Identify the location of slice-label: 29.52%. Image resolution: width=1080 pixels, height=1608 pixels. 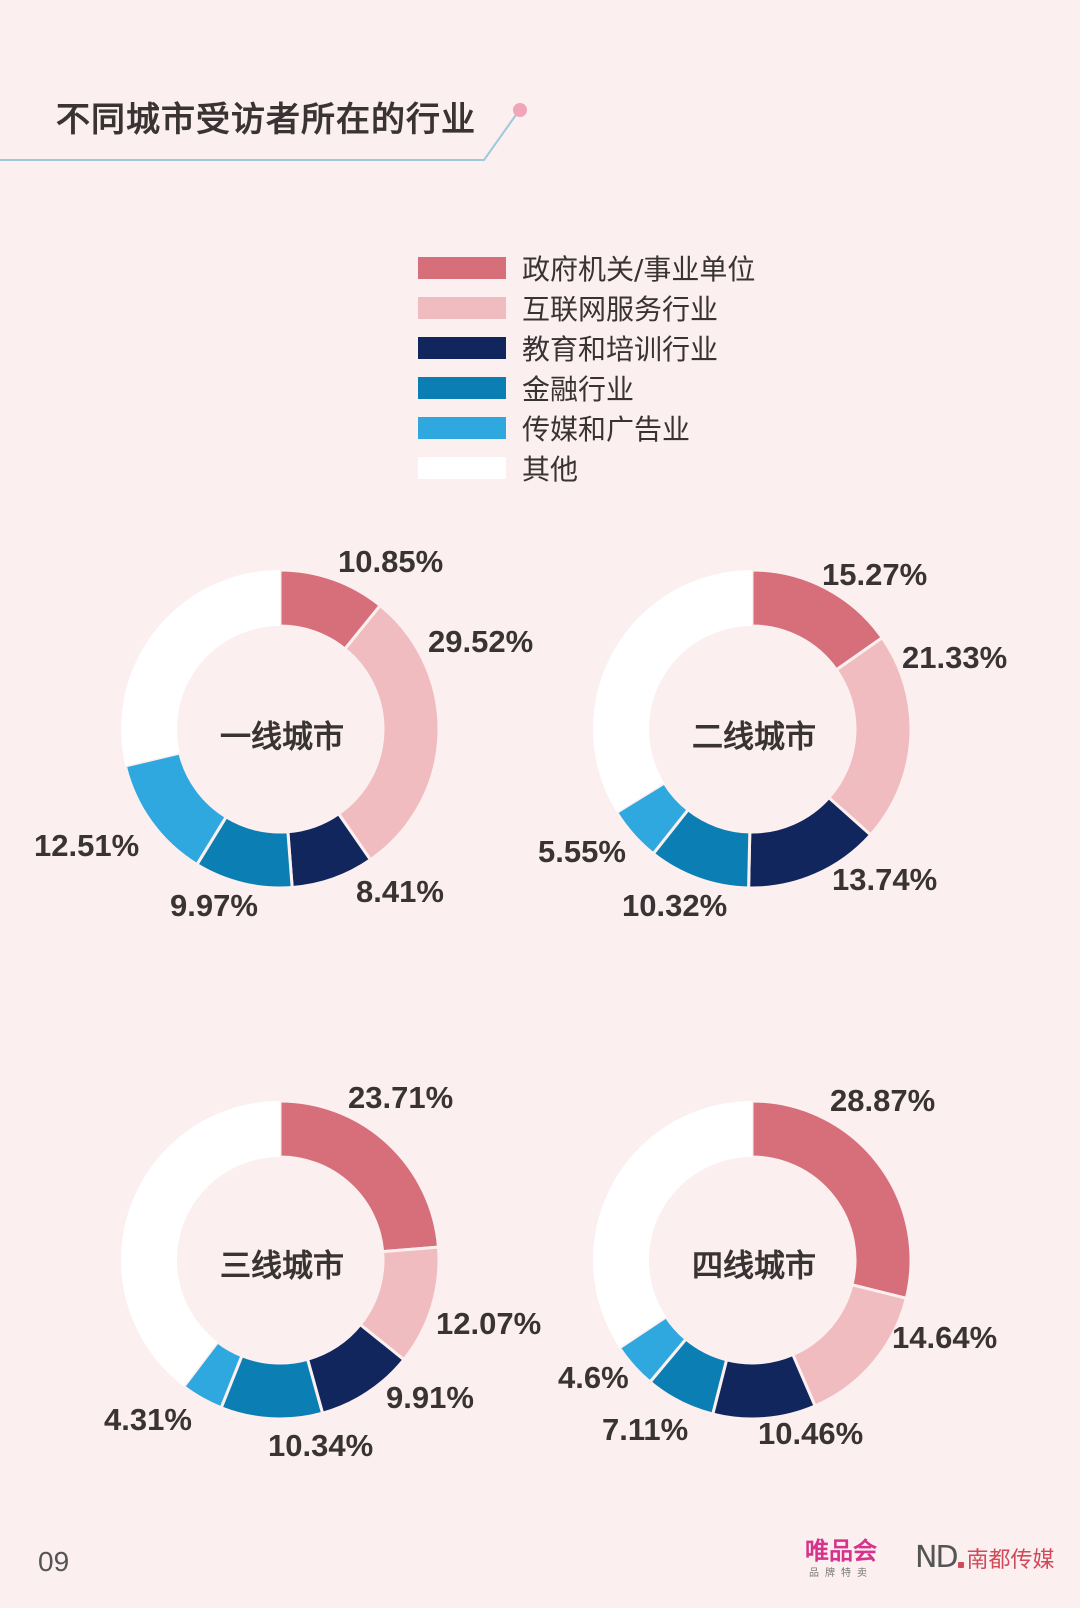
(481, 641).